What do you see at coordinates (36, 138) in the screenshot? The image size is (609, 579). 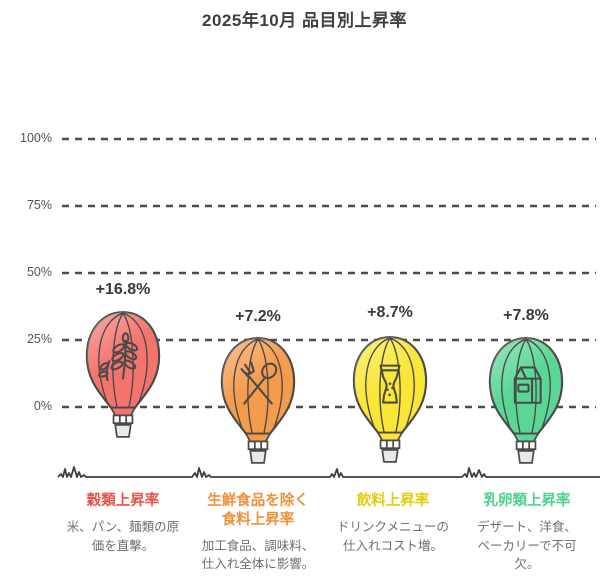 I see `ytick-100: 100%` at bounding box center [36, 138].